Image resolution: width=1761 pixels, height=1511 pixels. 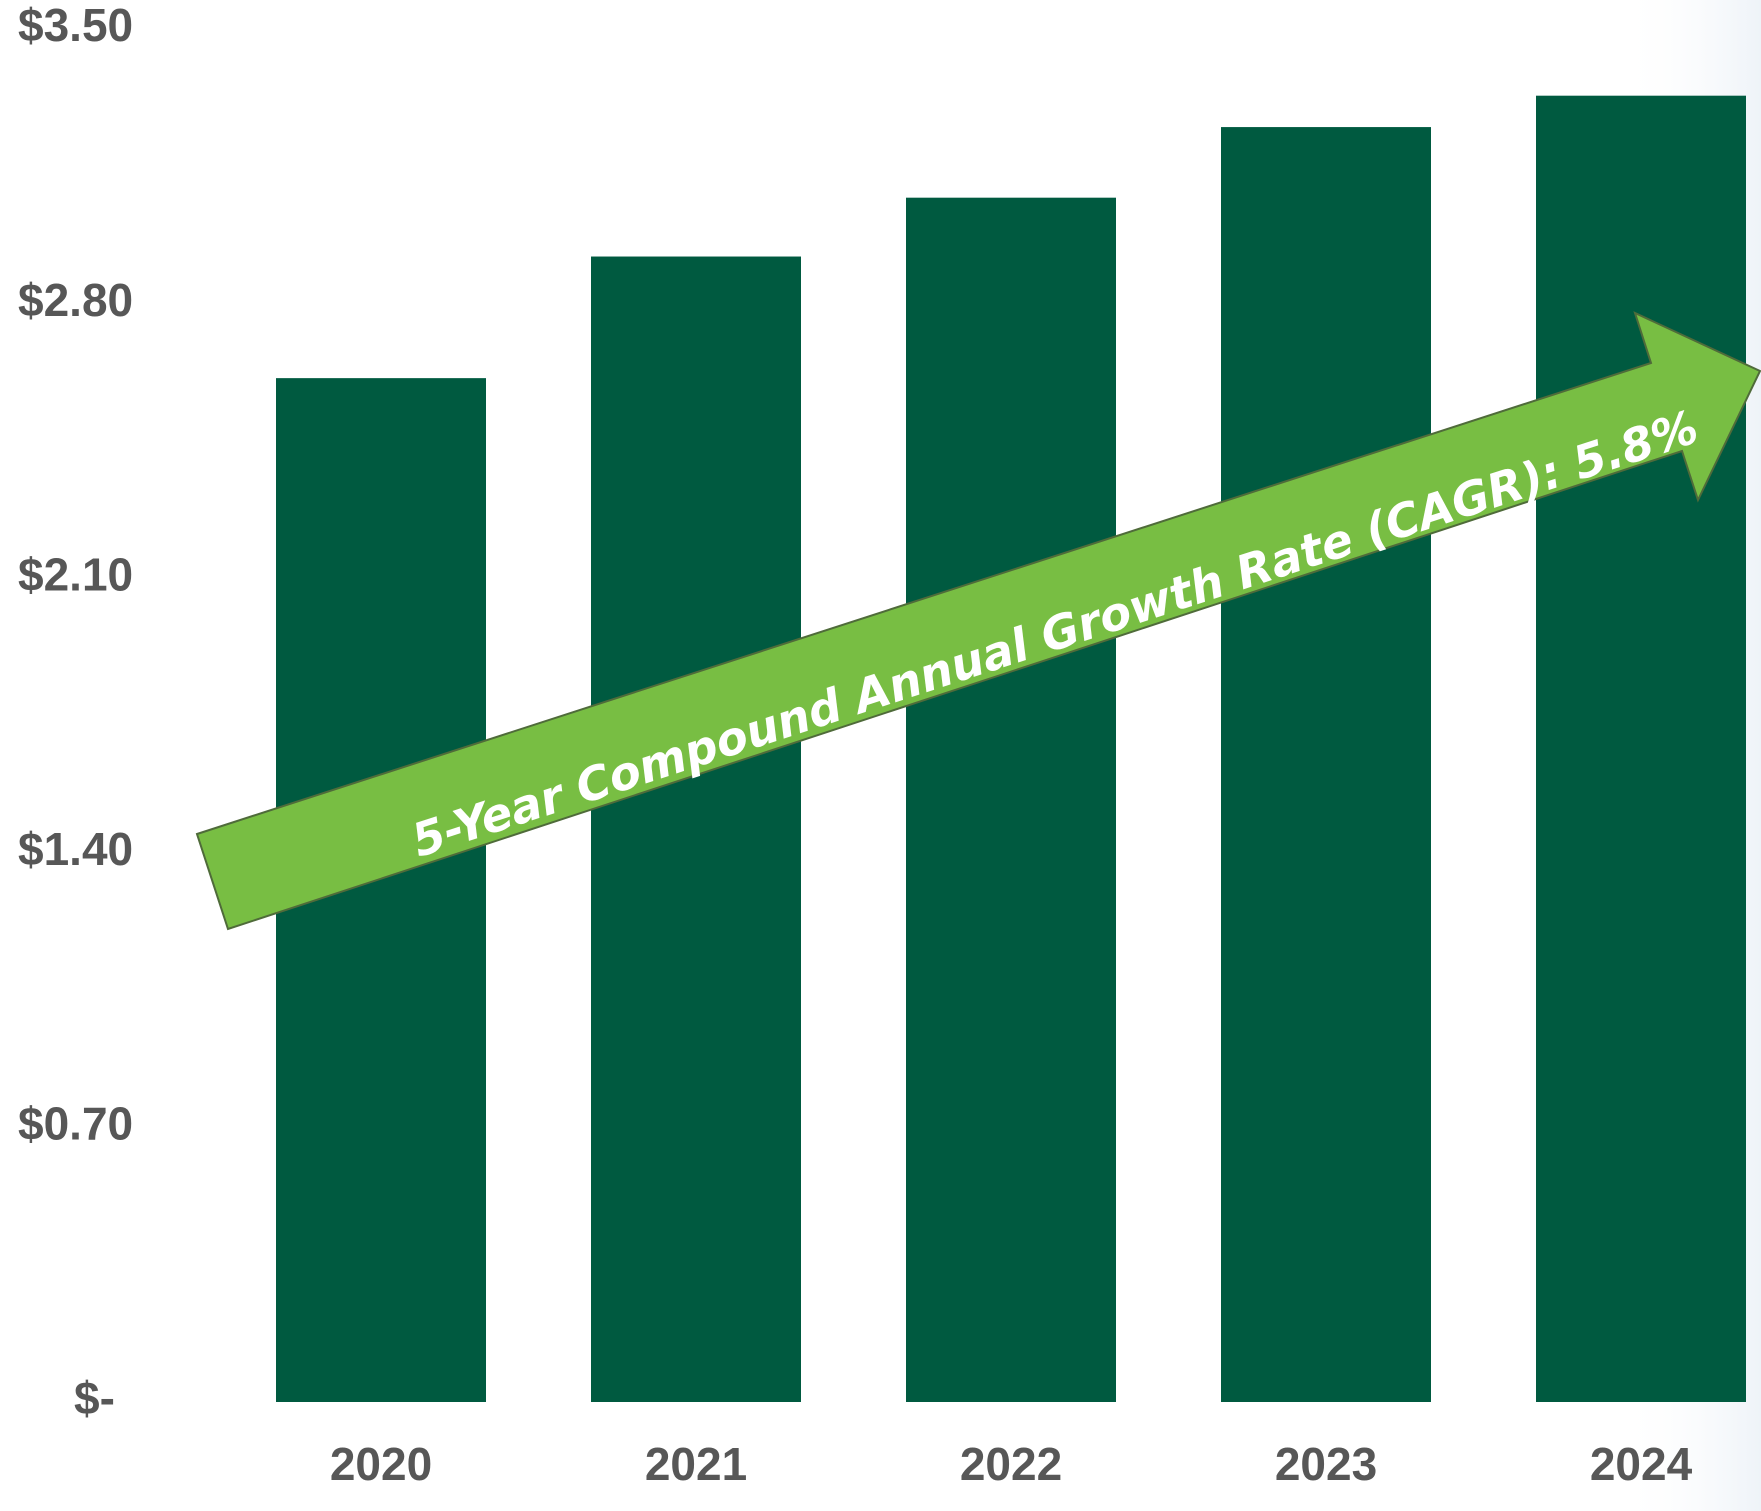 I want to click on y-axis: $- $0.70 $1.40 $2.10 $2.80 $3.50, so click(x=75, y=712).